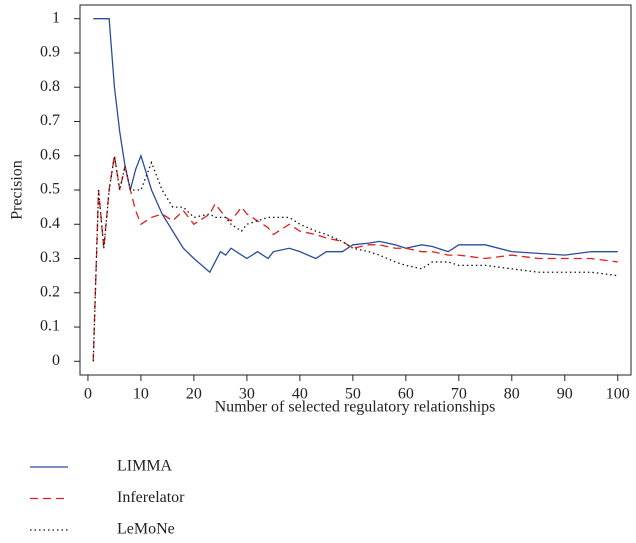 The image size is (636, 543). I want to click on x-tick-label: 90, so click(565, 394).